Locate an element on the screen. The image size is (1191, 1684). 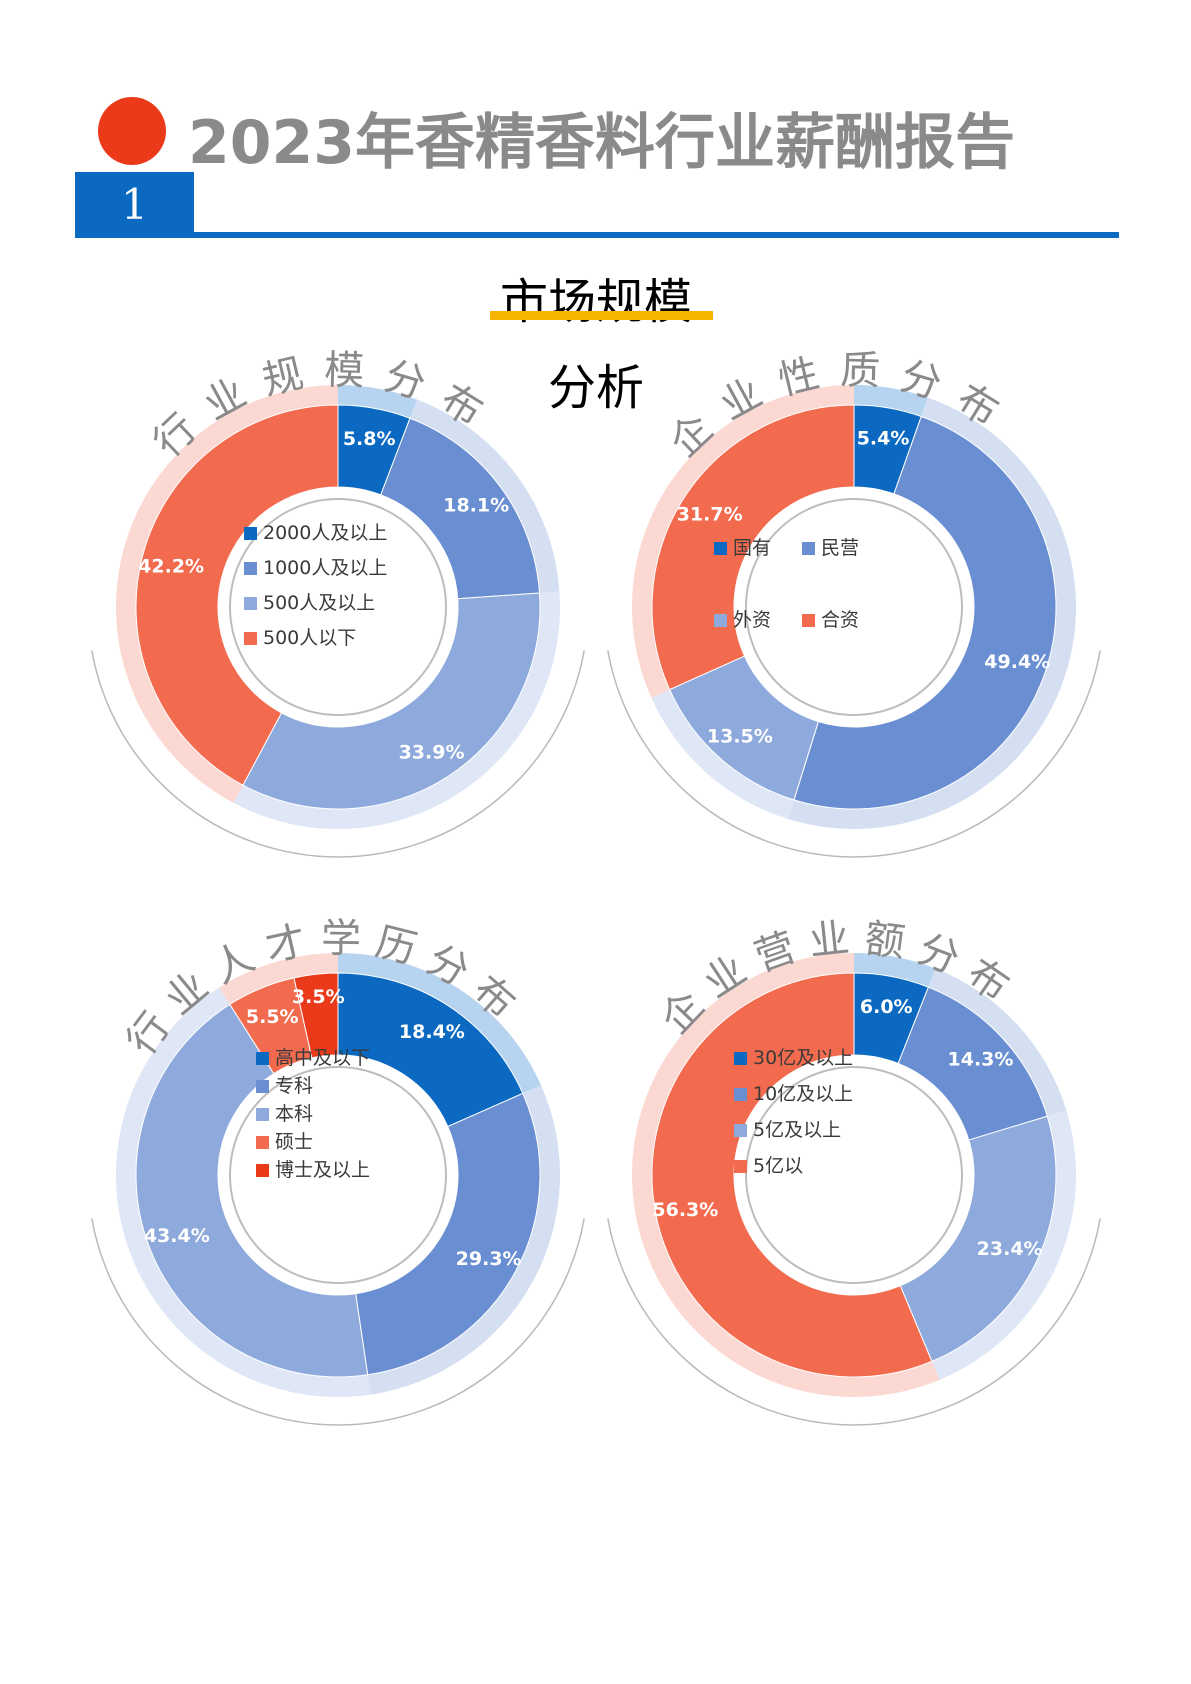
data-label-1: 18.4% is located at coordinates (432, 1032).